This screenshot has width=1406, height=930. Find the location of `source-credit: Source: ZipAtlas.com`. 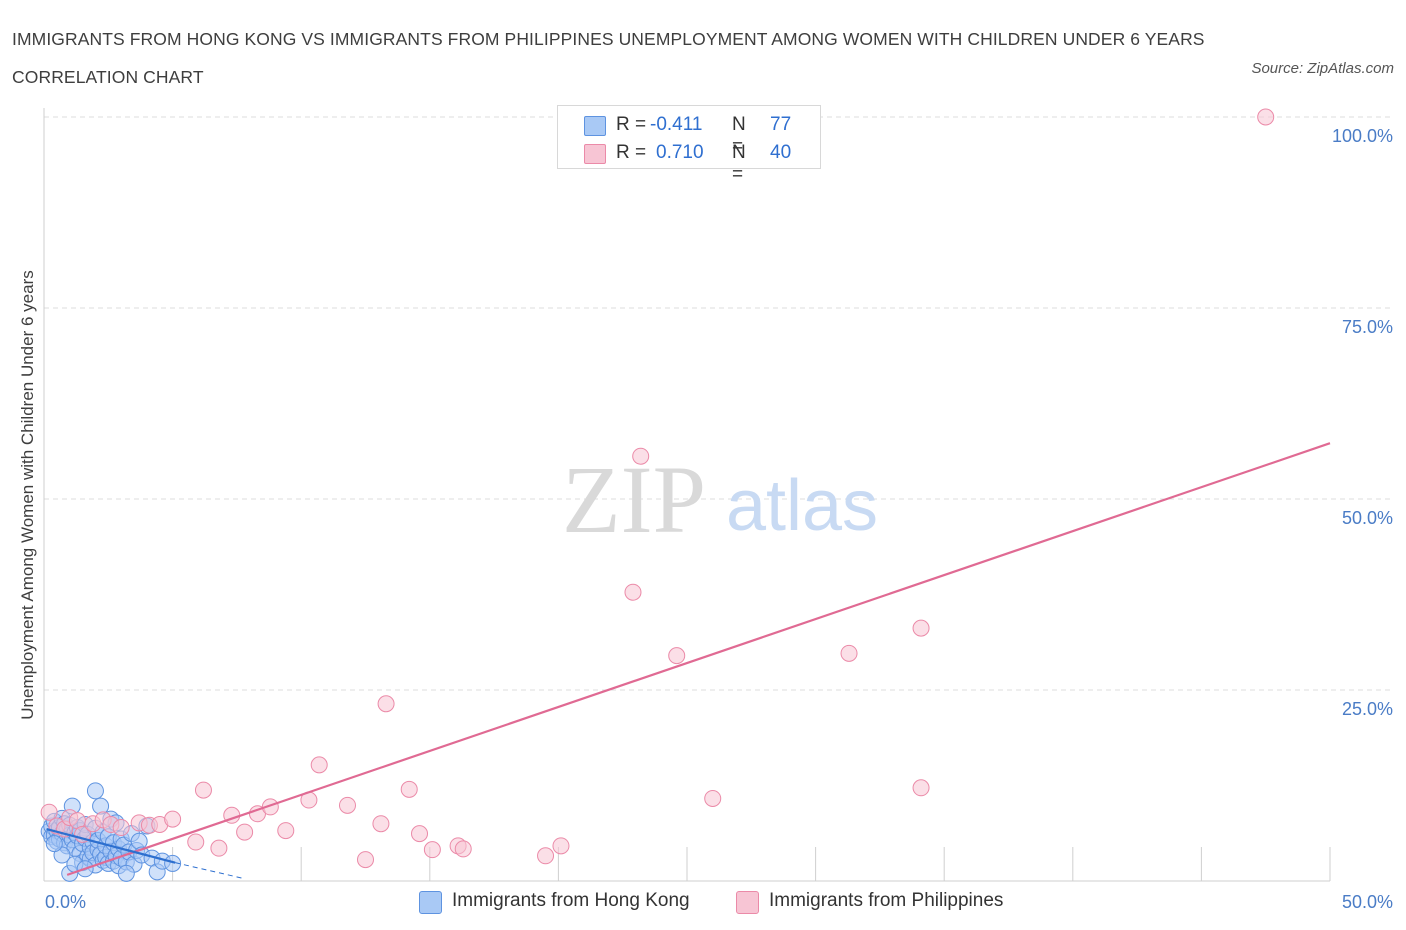

source-credit: Source: ZipAtlas.com is located at coordinates (1322, 68).